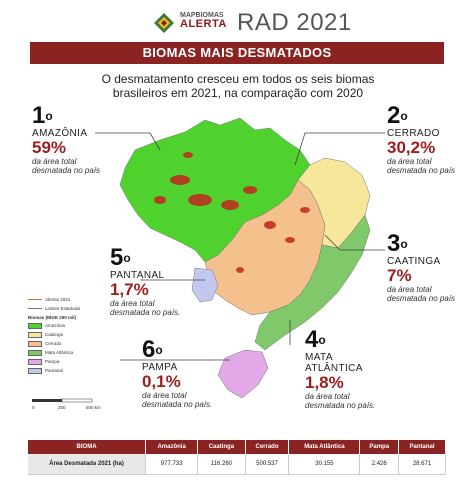 The height and width of the screenshot is (490, 474). Describe the element at coordinates (421, 298) in the screenshot. I see `note-caatinga-2: desmatada no país` at that location.